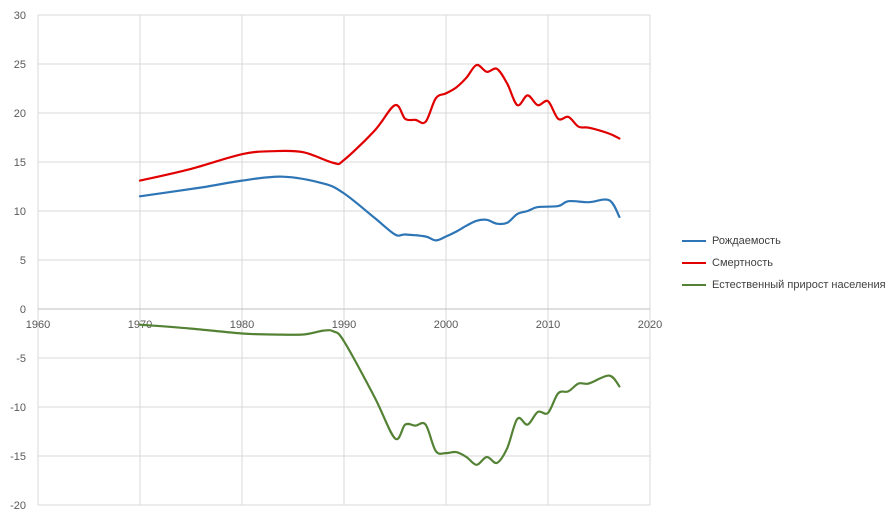 This screenshot has height=525, width=896. Describe the element at coordinates (20, 163) in the screenshot. I see `y-tick-label: 15` at that location.